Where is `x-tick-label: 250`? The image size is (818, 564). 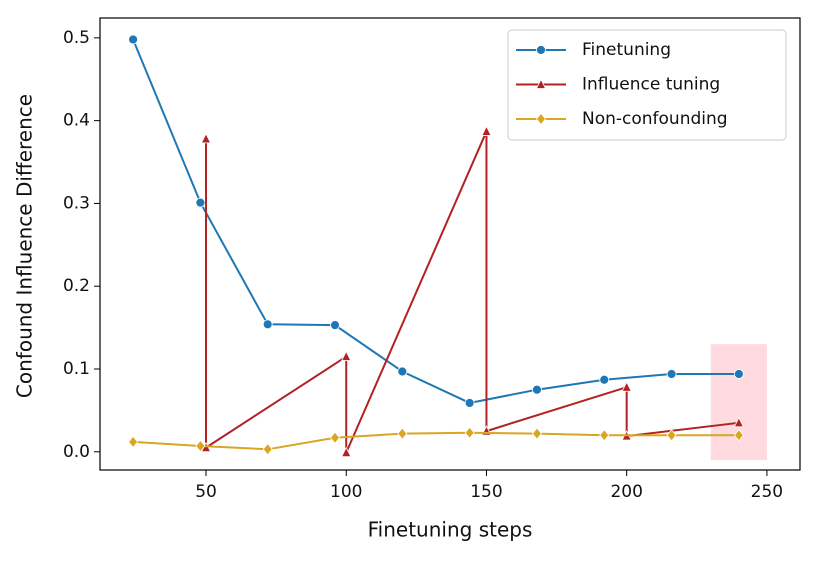
x-tick-label: 250 is located at coordinates (767, 492).